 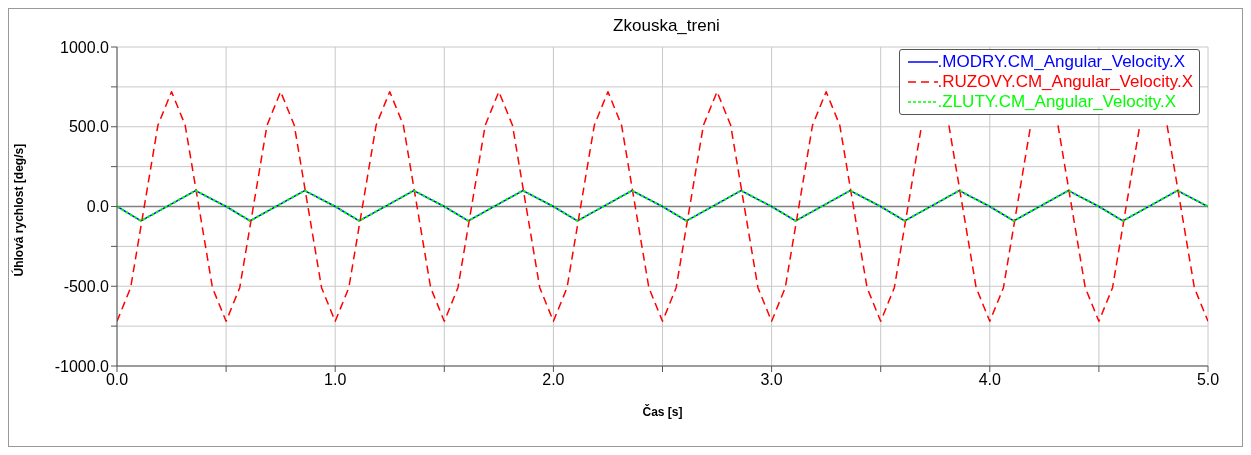 What do you see at coordinates (553, 380) in the screenshot?
I see `x-tick-label: 2.0` at bounding box center [553, 380].